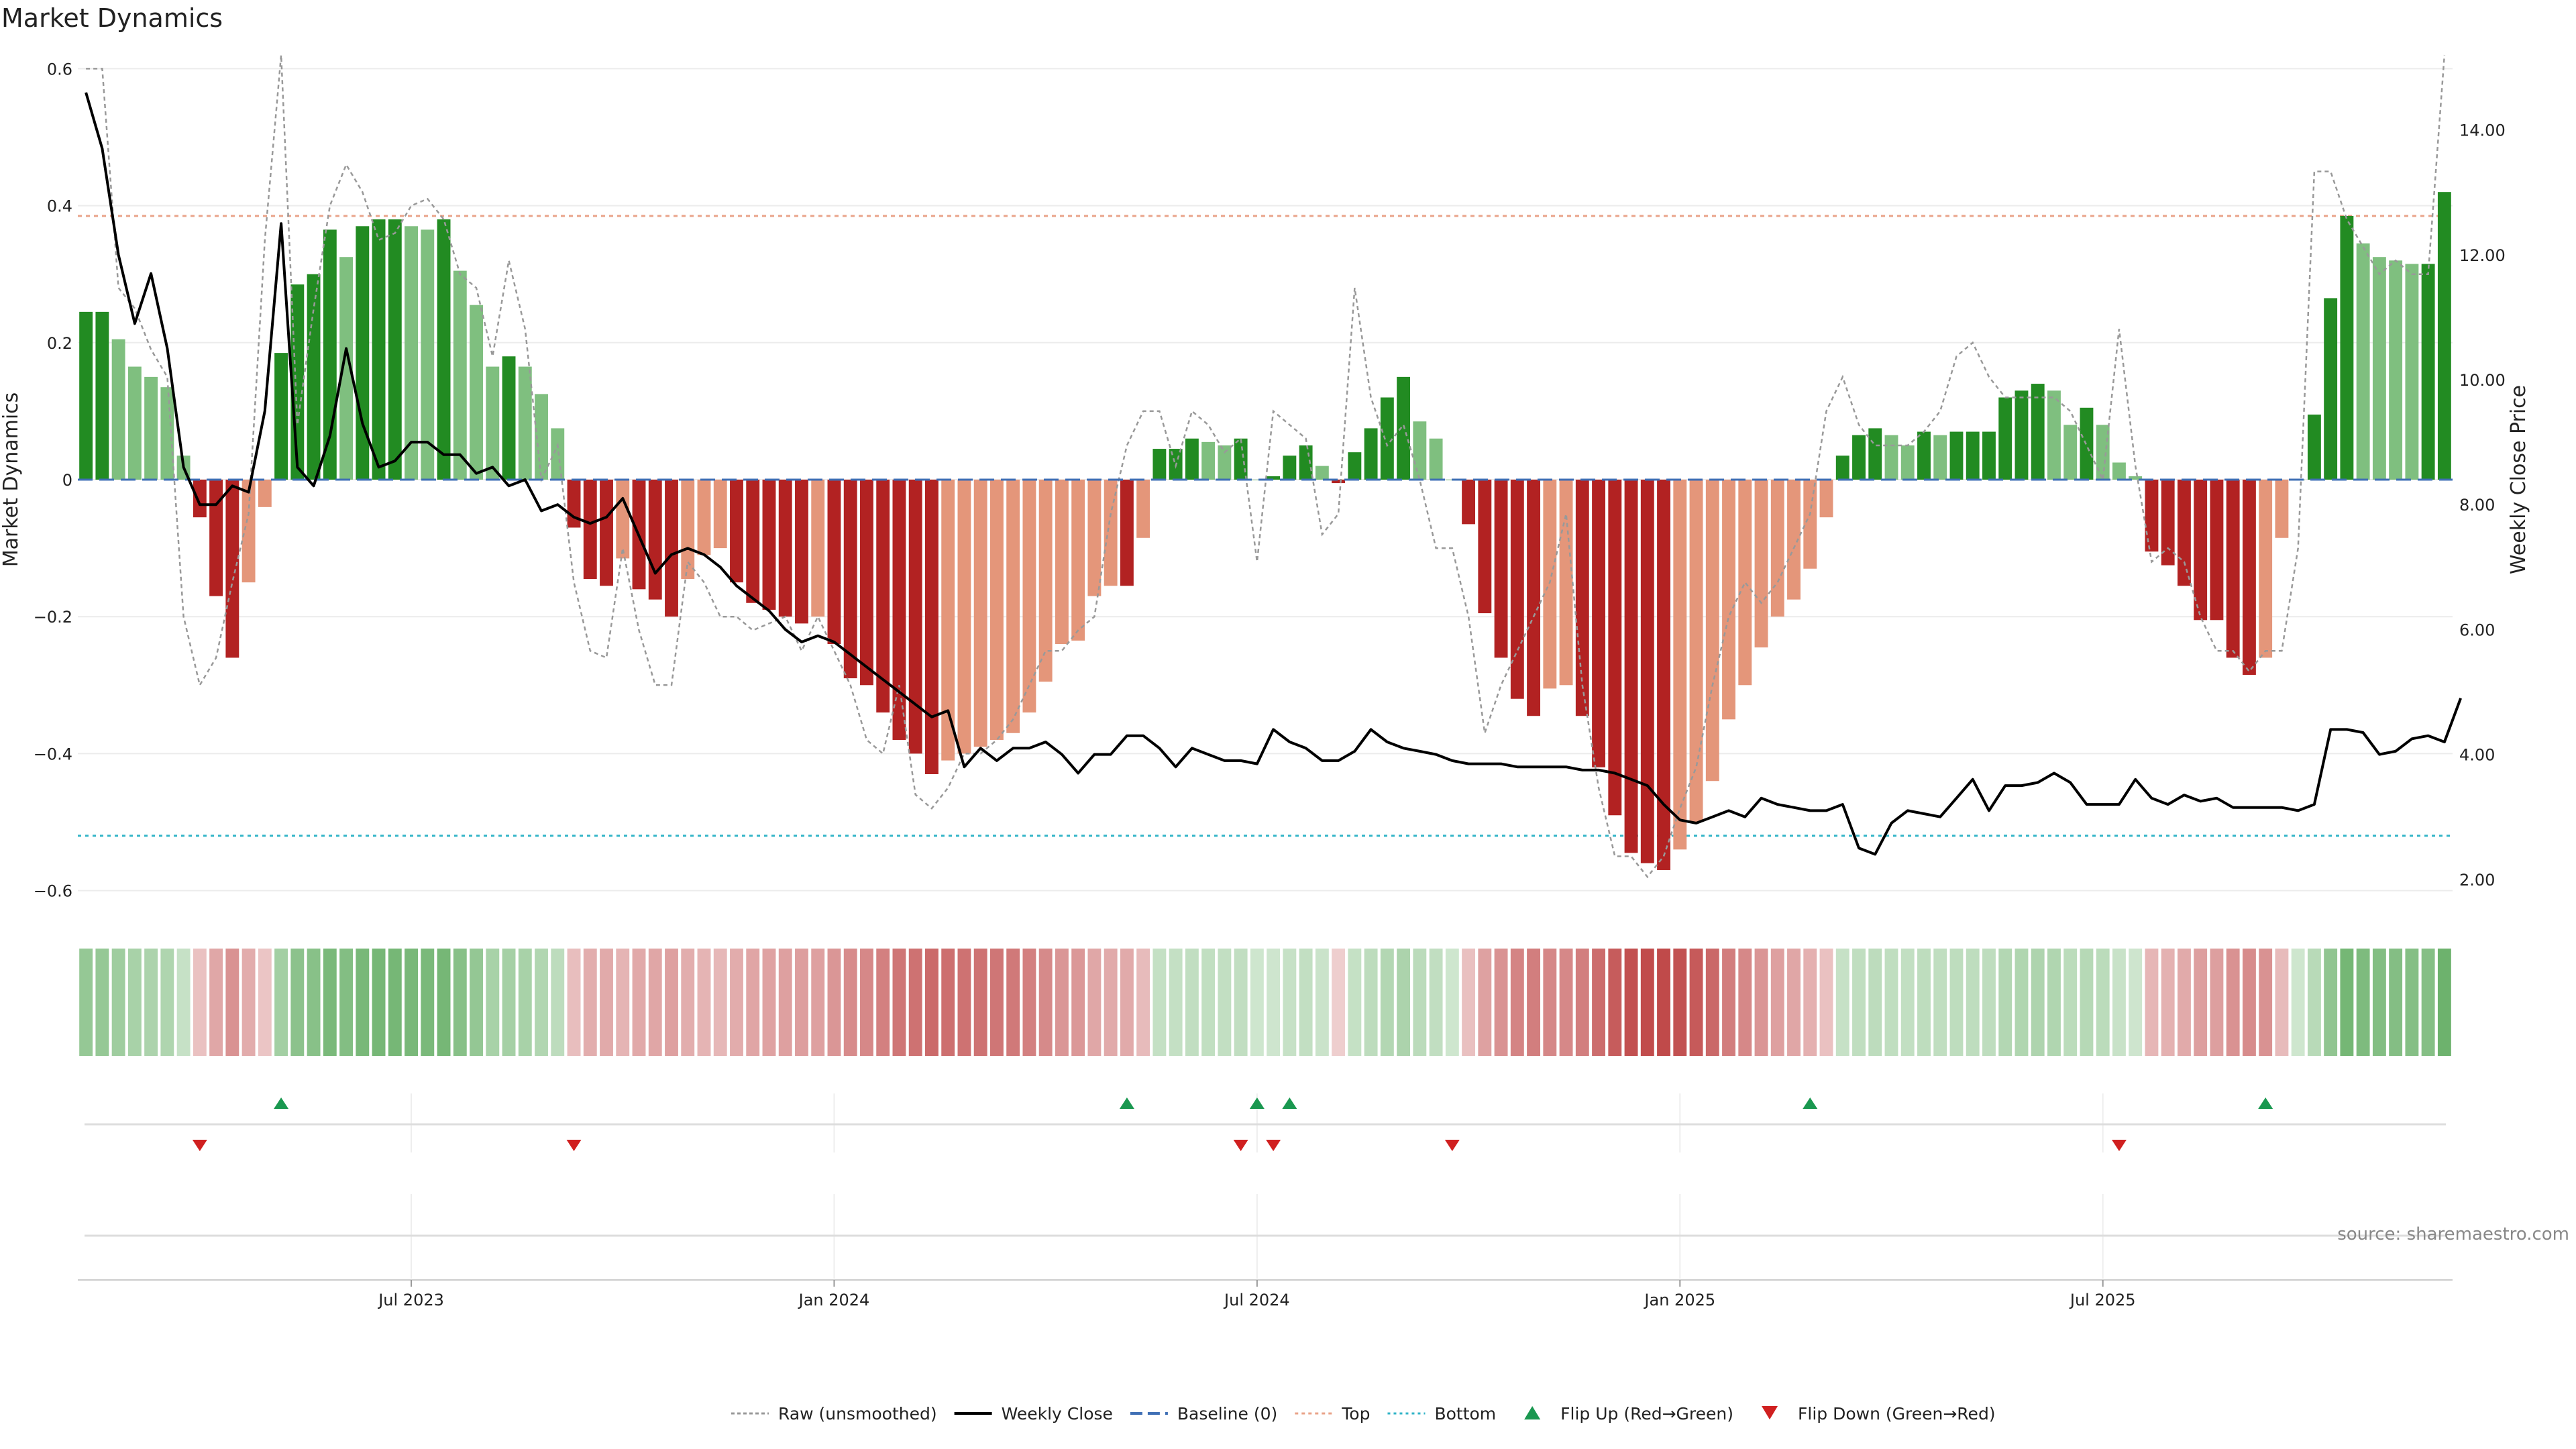 The image size is (2576, 1449). Describe the element at coordinates (2453, 1234) in the screenshot. I see `source-note: source: sharemaestro.com` at that location.